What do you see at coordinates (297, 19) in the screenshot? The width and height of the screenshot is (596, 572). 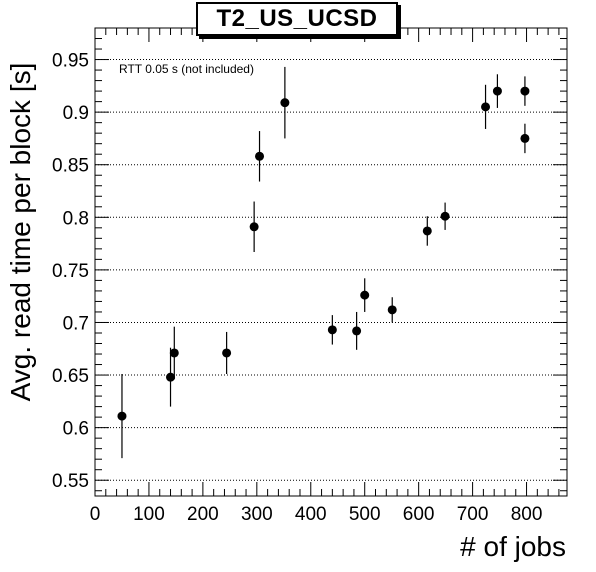 I see `chart-title: T2_US_UCSD` at bounding box center [297, 19].